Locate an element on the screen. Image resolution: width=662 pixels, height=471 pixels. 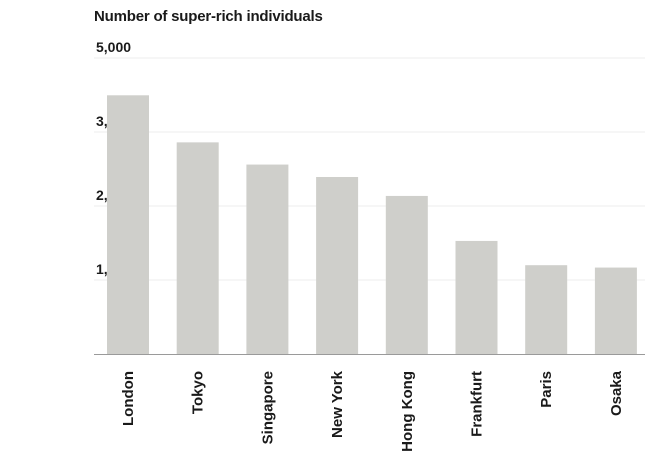
x-tick-label: Singapore is located at coordinates (267, 407).